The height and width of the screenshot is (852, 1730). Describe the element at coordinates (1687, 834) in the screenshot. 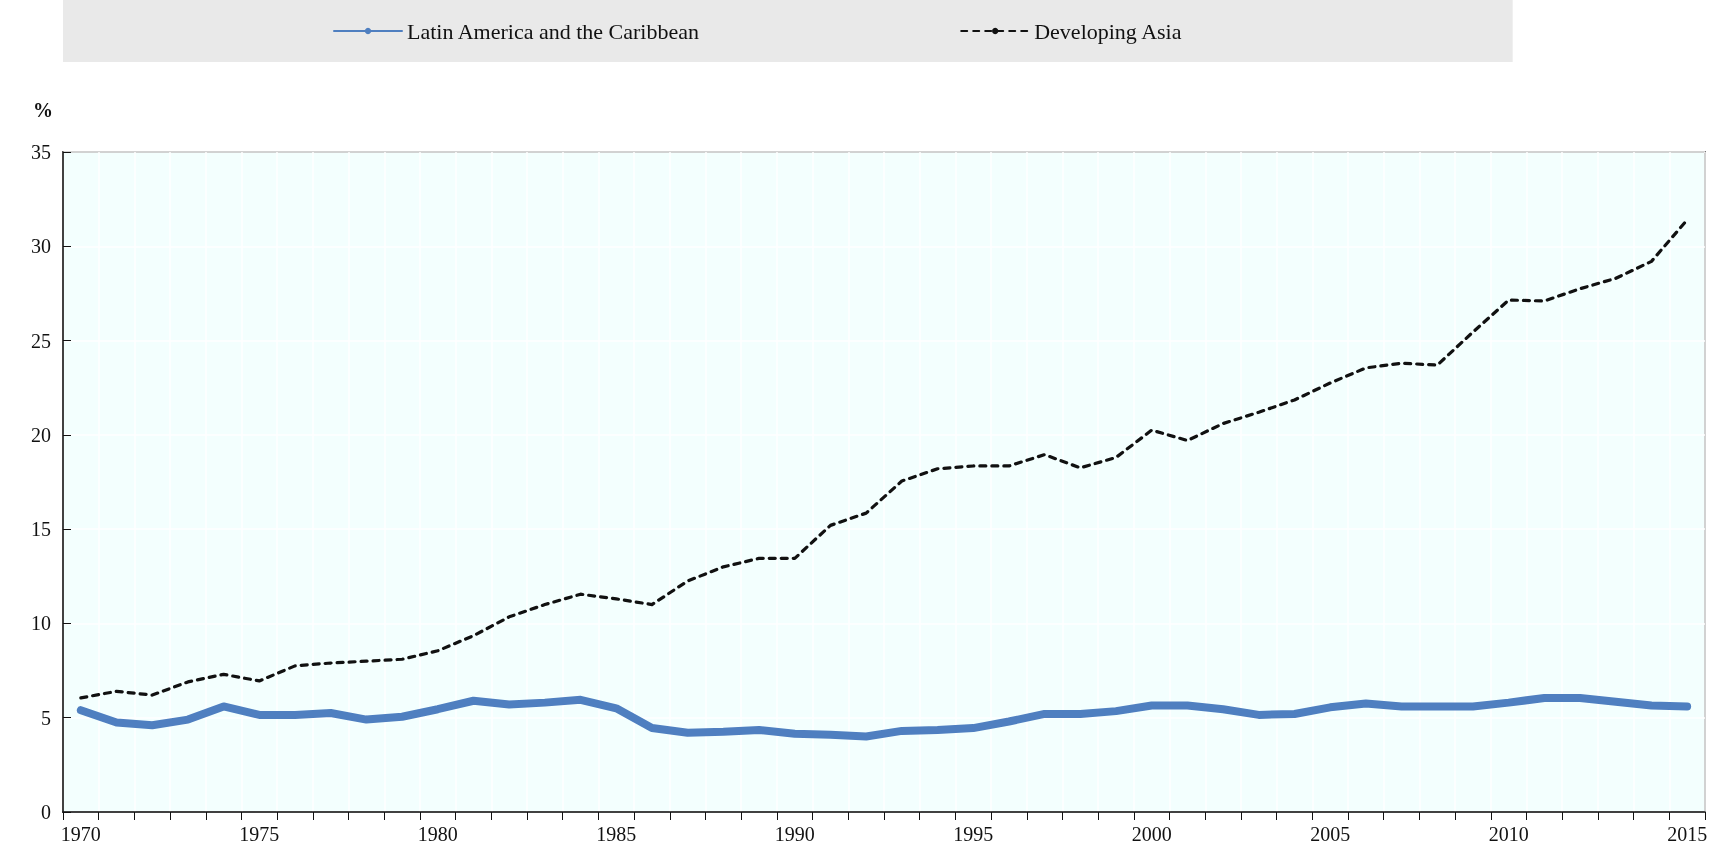

I see `x-tick-label: 2015` at that location.